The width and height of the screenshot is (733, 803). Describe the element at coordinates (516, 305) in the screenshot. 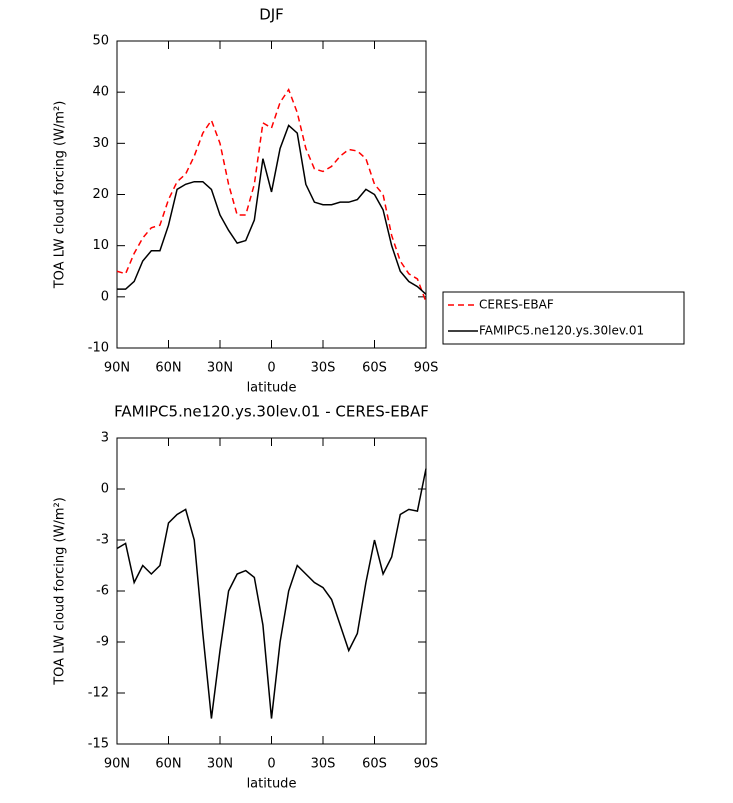

I see `legend-label: CERES-EBAF` at that location.